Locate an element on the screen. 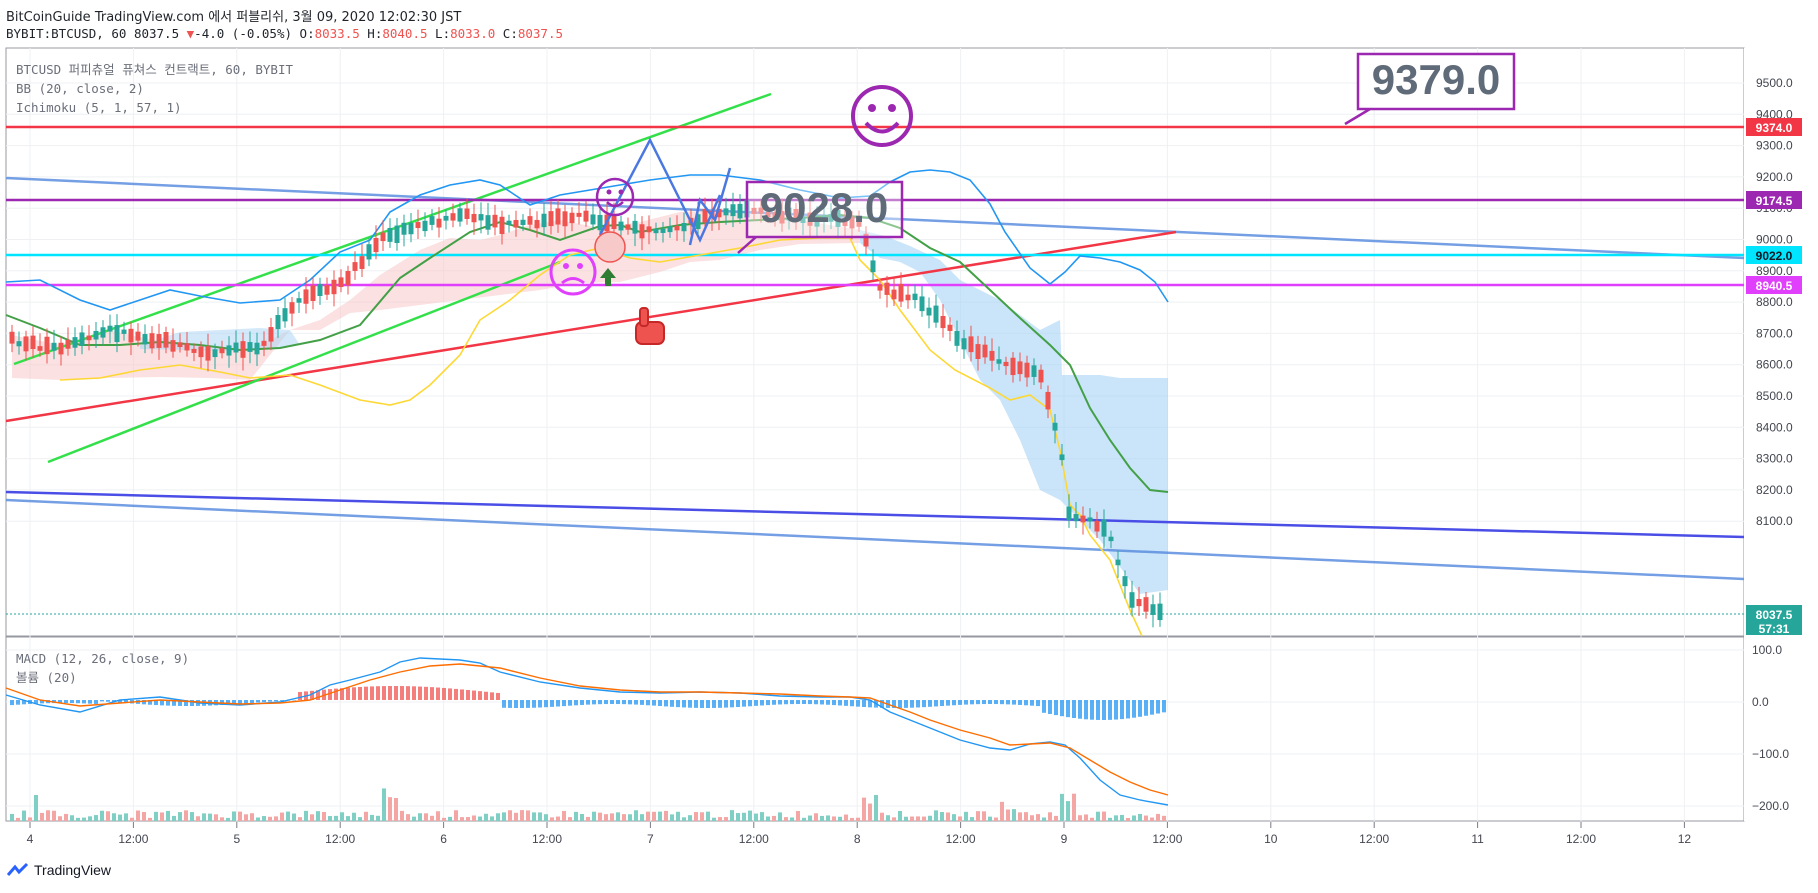 The height and width of the screenshot is (893, 1818). time-scale is located at coordinates (875, 839).